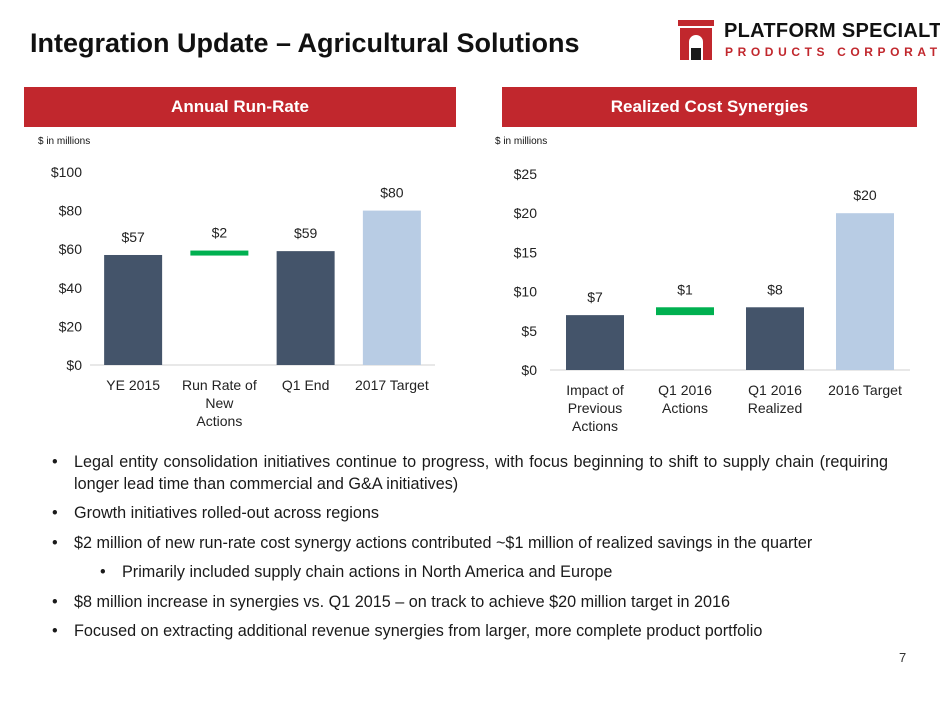  I want to click on data-label: $1, so click(685, 289).